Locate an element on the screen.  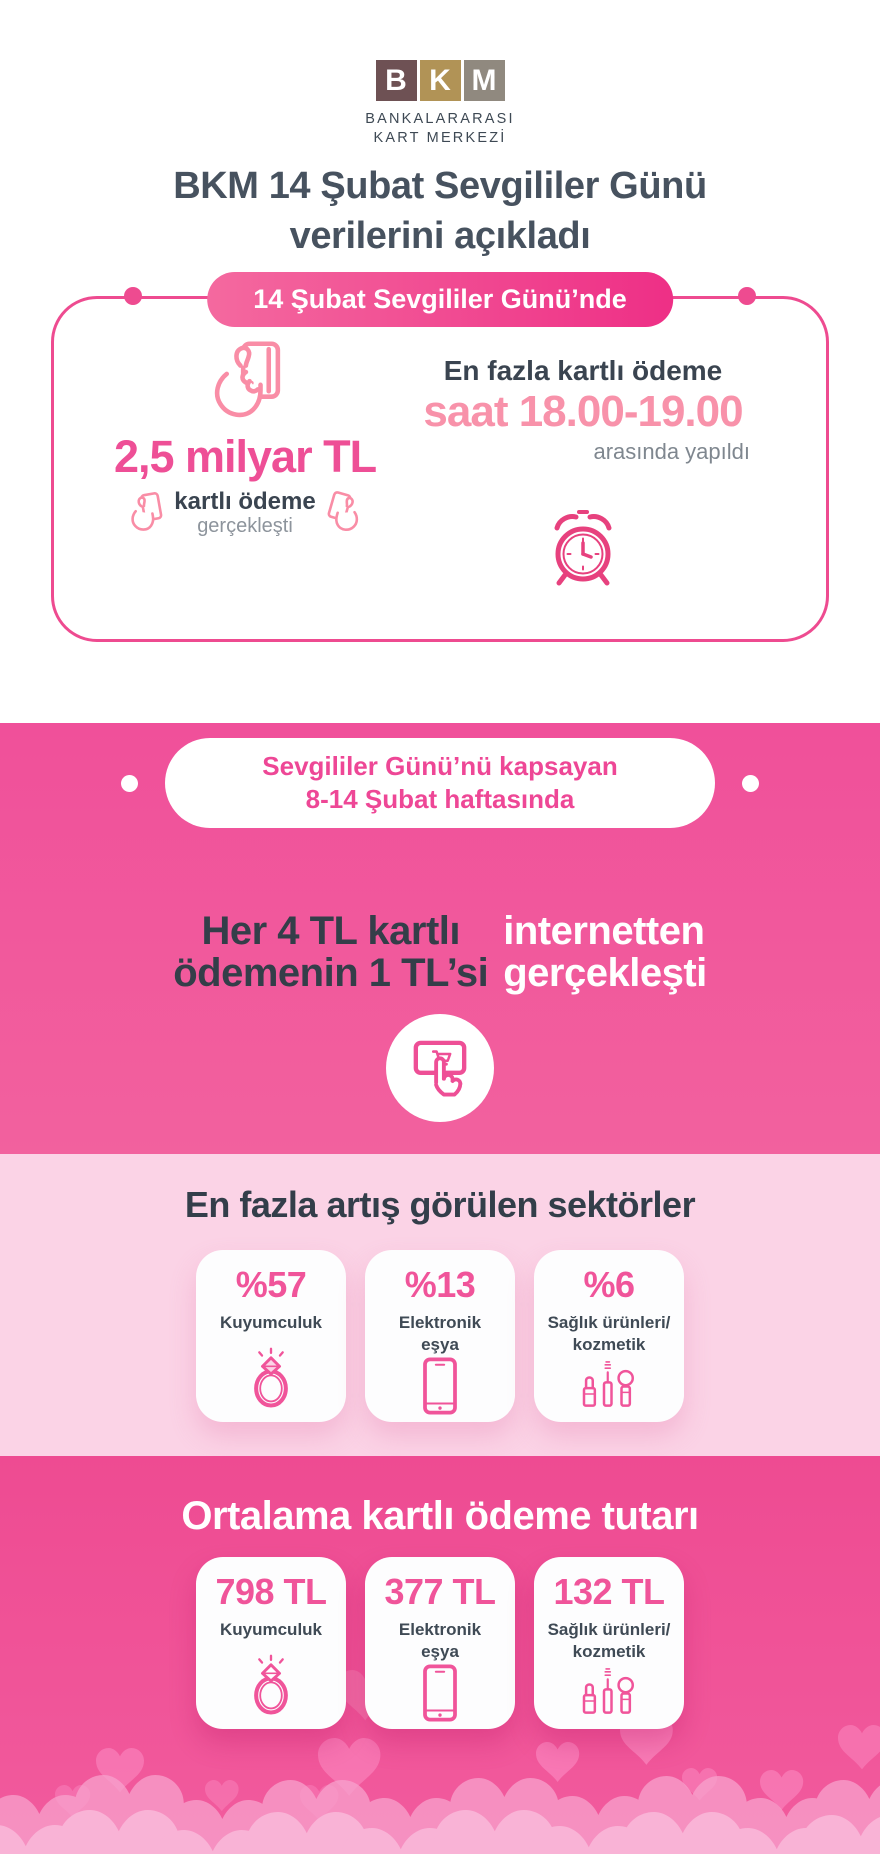
peak-caption: arasında yapıldı is located at coordinates (671, 451).